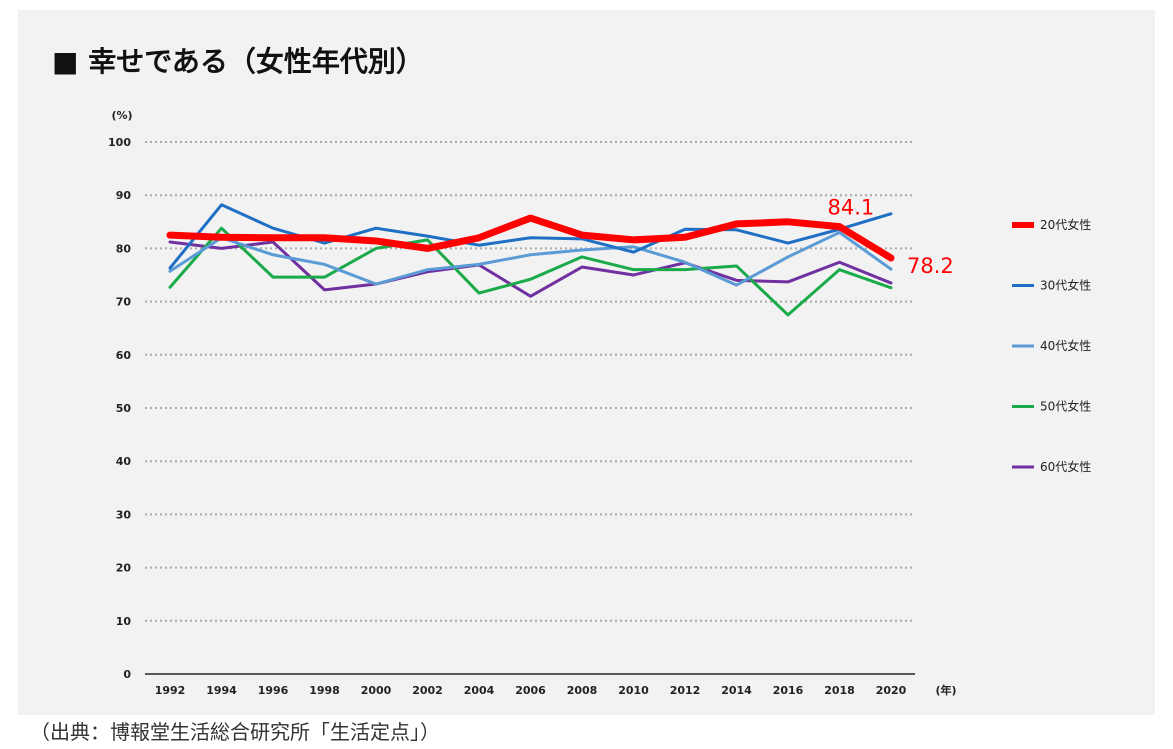  Describe the element at coordinates (1065, 466) in the screenshot. I see `legend-label: 60代女性` at that location.